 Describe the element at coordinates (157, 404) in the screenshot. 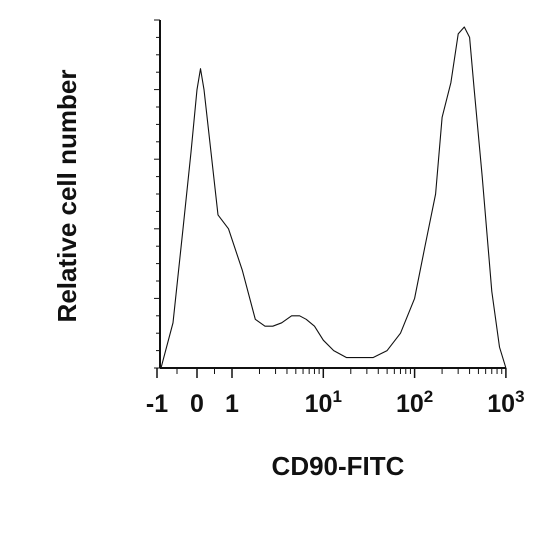

I see `x-tick-label: -1` at that location.